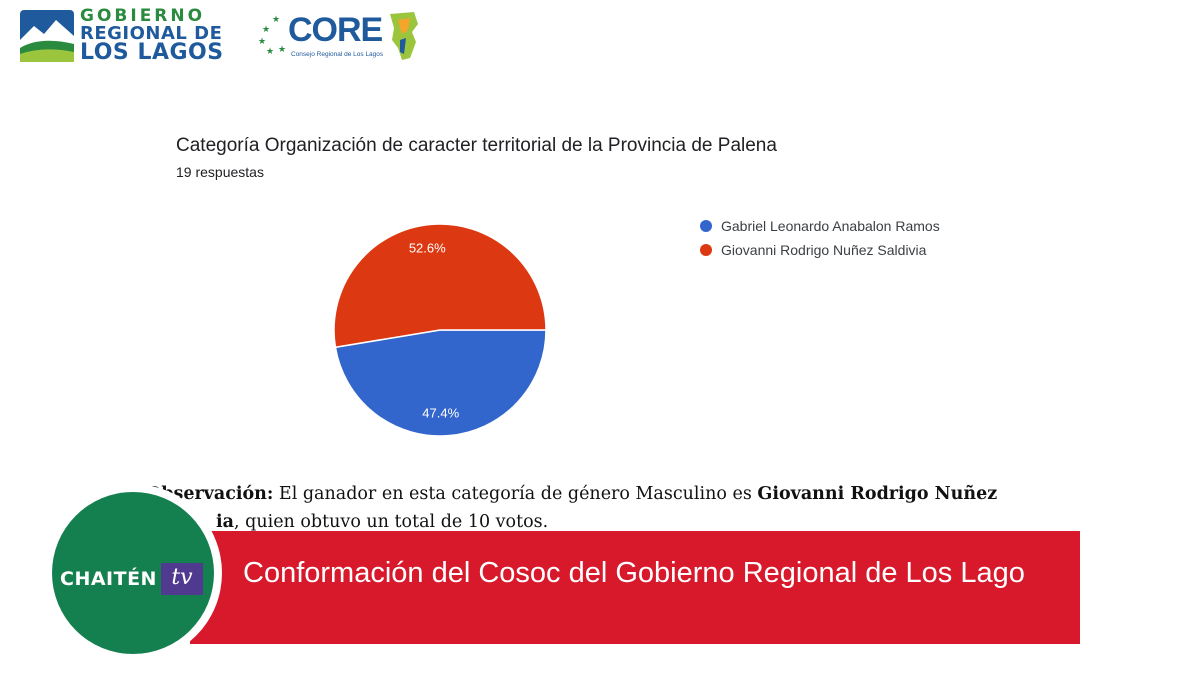  What do you see at coordinates (337, 54) in the screenshot?
I see `core-logo-subtitle: Consejo Regional de Los Lagos` at bounding box center [337, 54].